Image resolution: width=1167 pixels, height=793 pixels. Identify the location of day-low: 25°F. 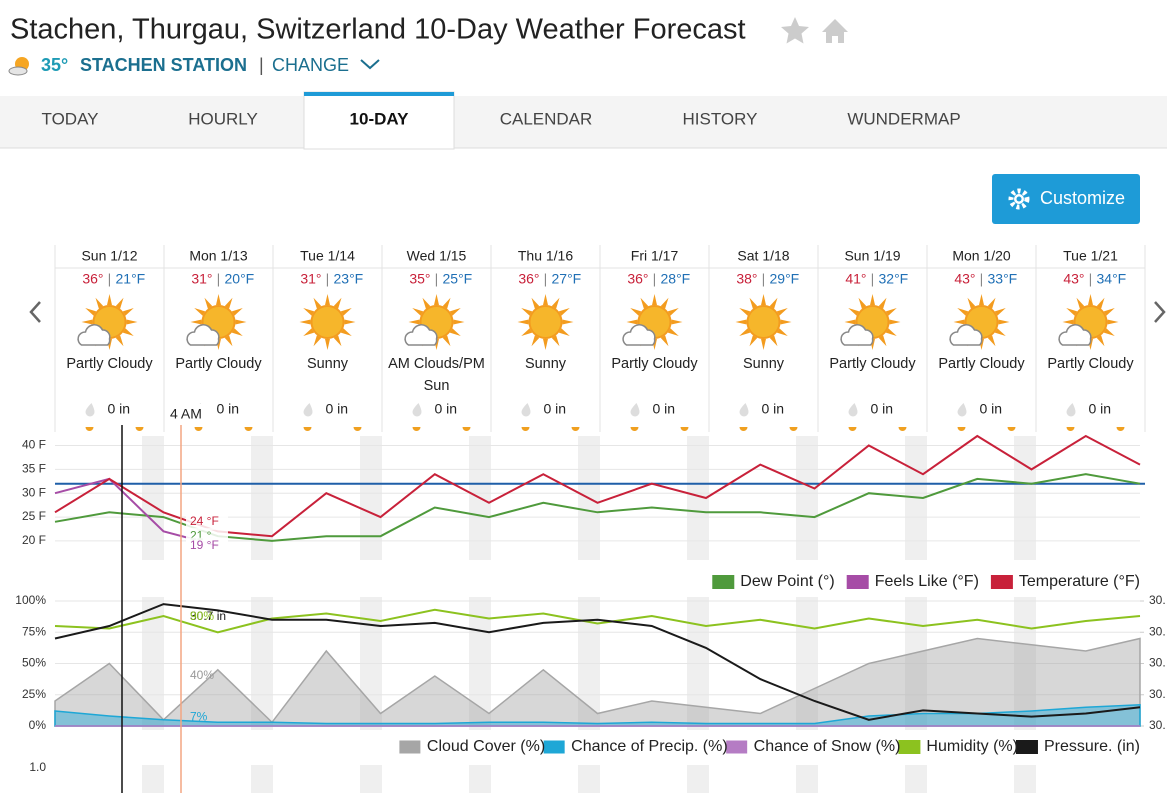
(458, 279).